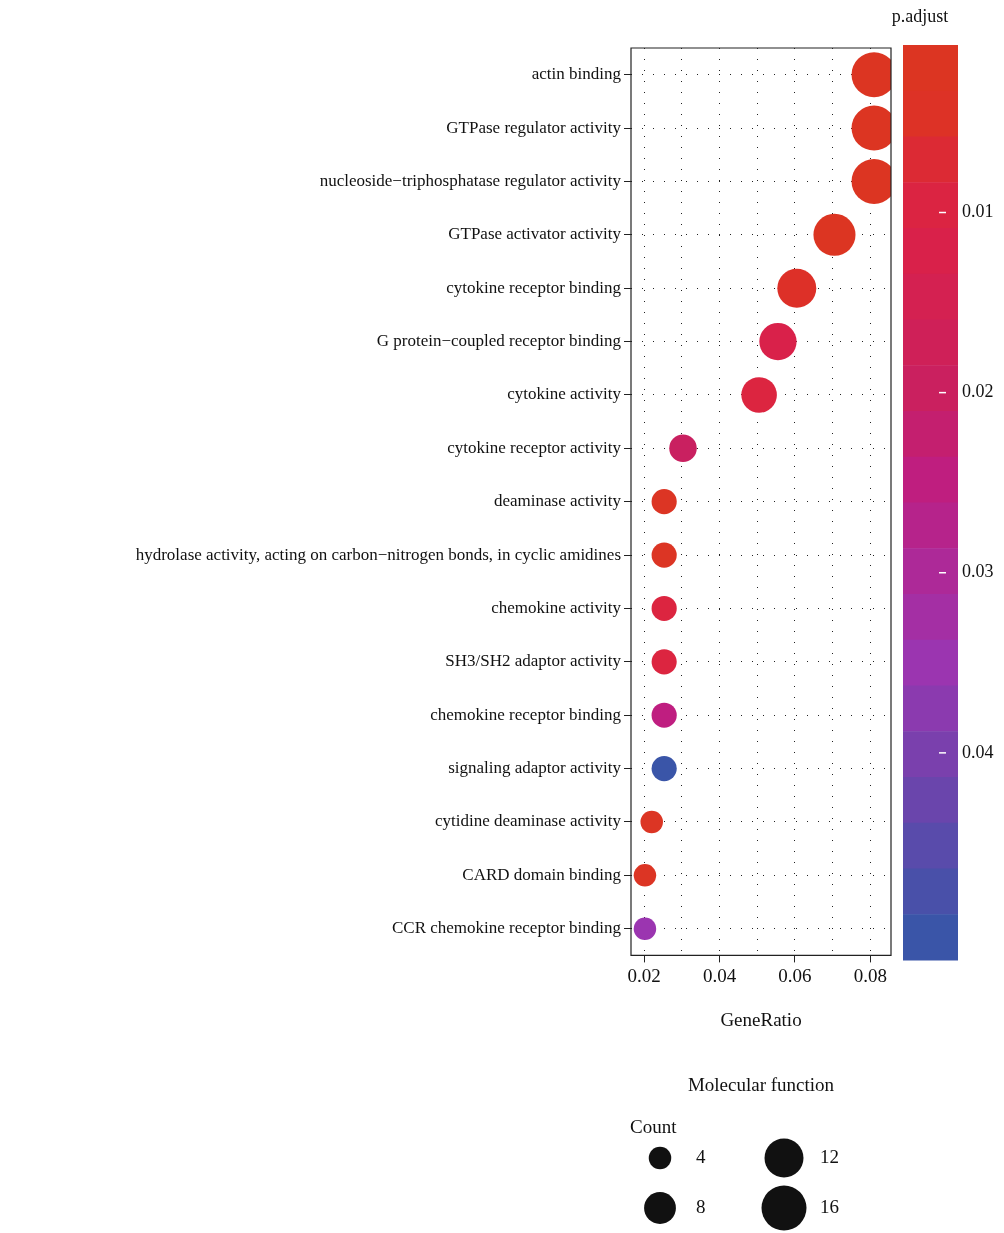  Describe the element at coordinates (535, 234) in the screenshot. I see `y-tick-label: GTPase activator activity` at that location.